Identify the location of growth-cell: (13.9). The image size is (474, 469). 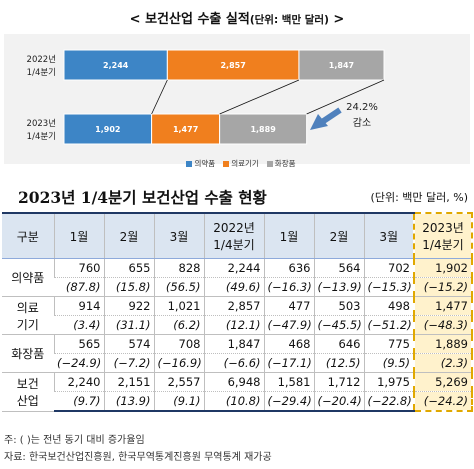
(128, 401).